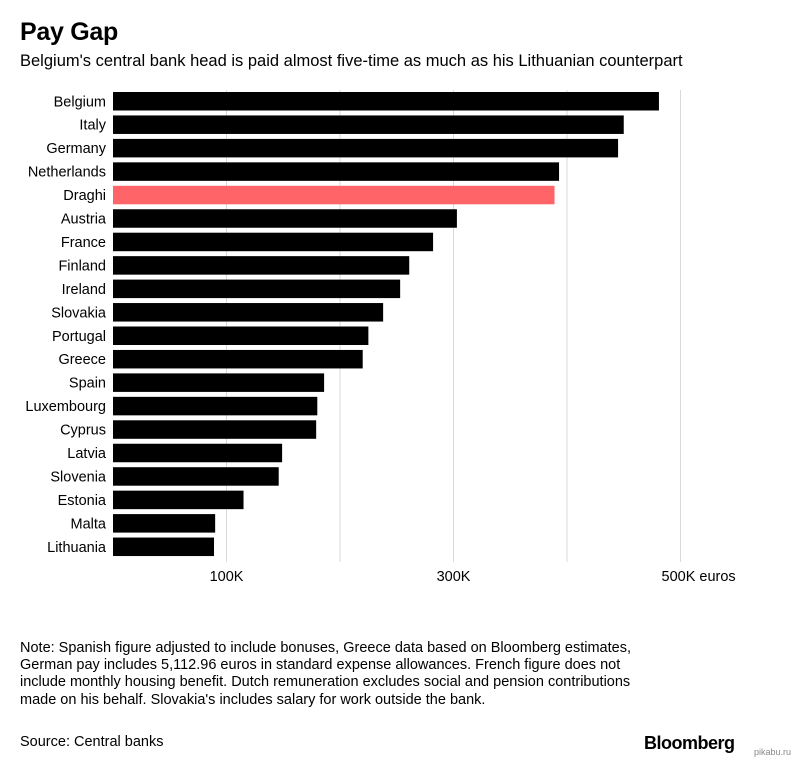 Image resolution: width=800 pixels, height=764 pixels. I want to click on chart-title: Pay Gap, so click(69, 32).